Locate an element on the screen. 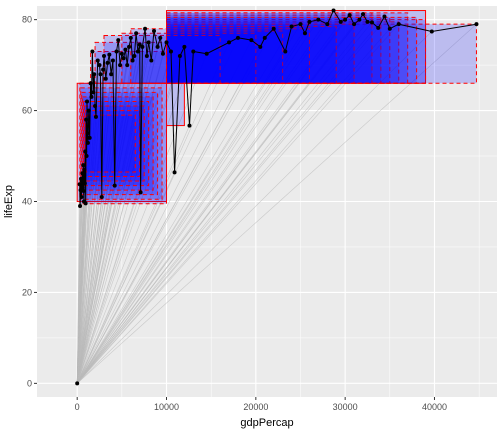  x-axis-ticks: 0 10000 20000 30000 40000 is located at coordinates (261, 404).